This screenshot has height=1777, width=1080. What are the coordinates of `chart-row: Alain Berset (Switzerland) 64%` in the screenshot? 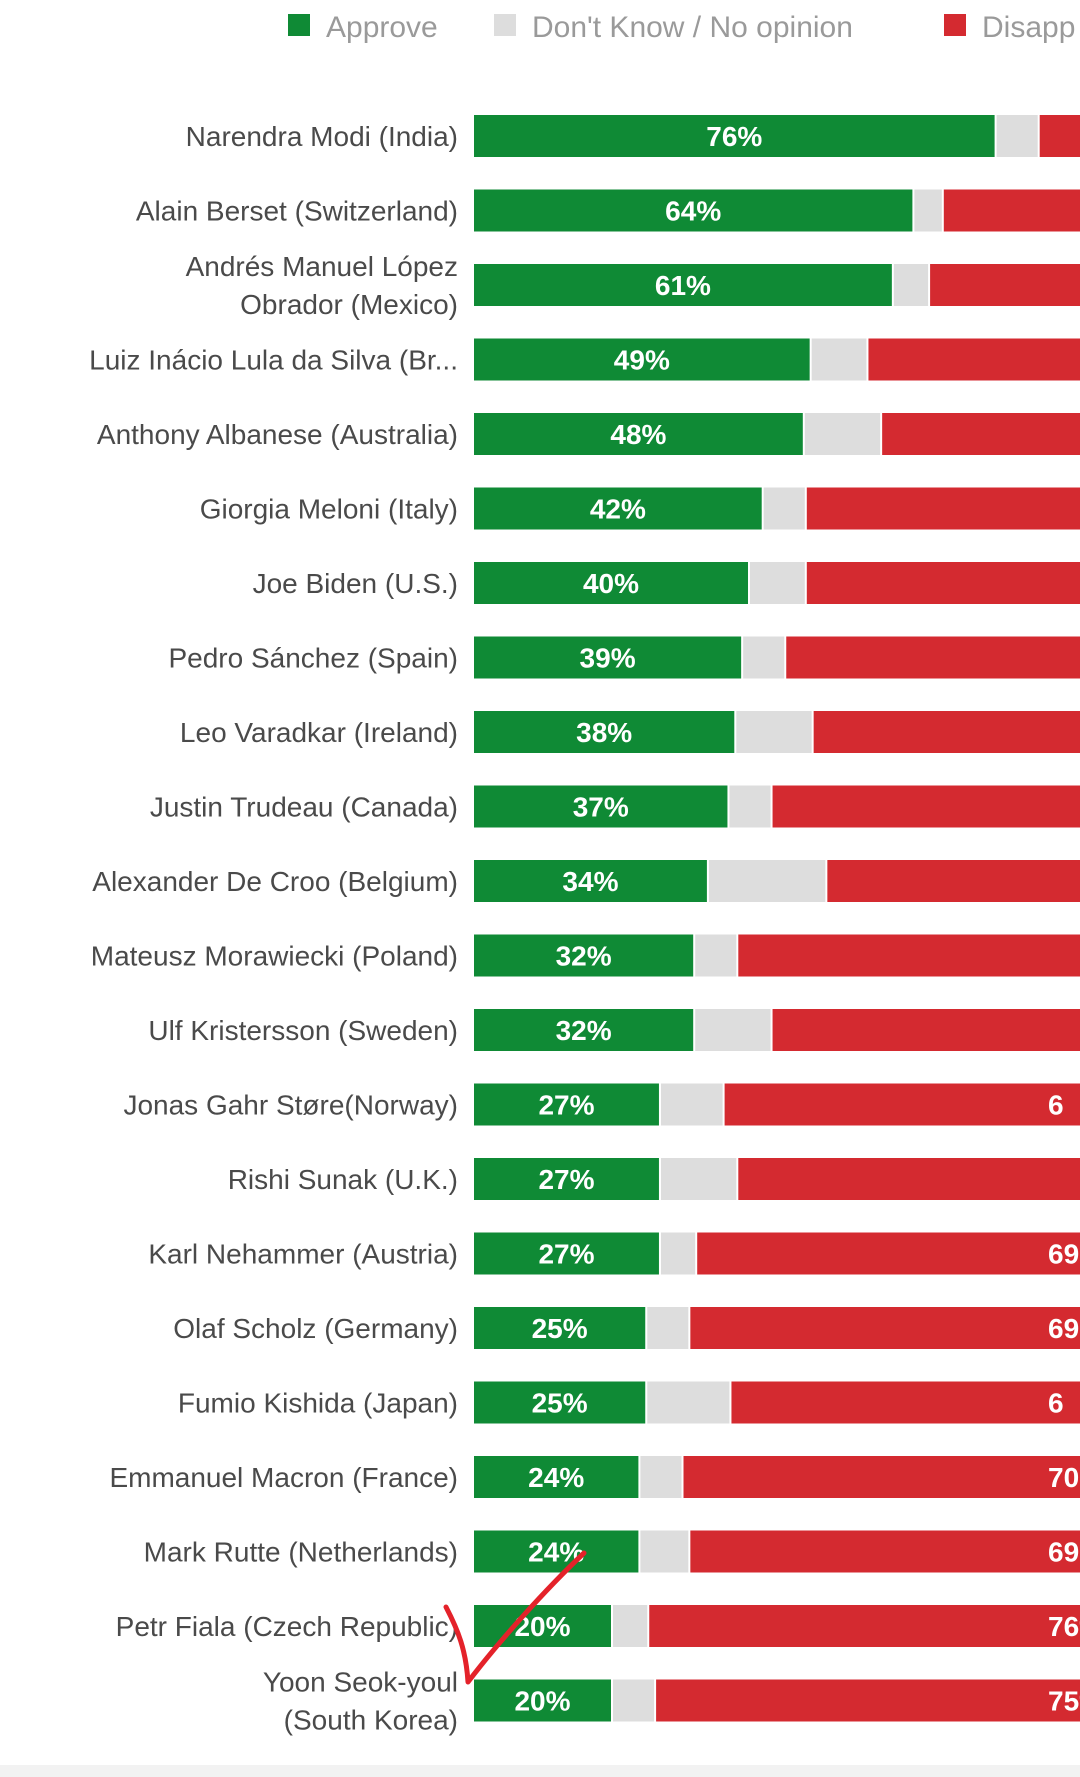 It's located at (608, 210).